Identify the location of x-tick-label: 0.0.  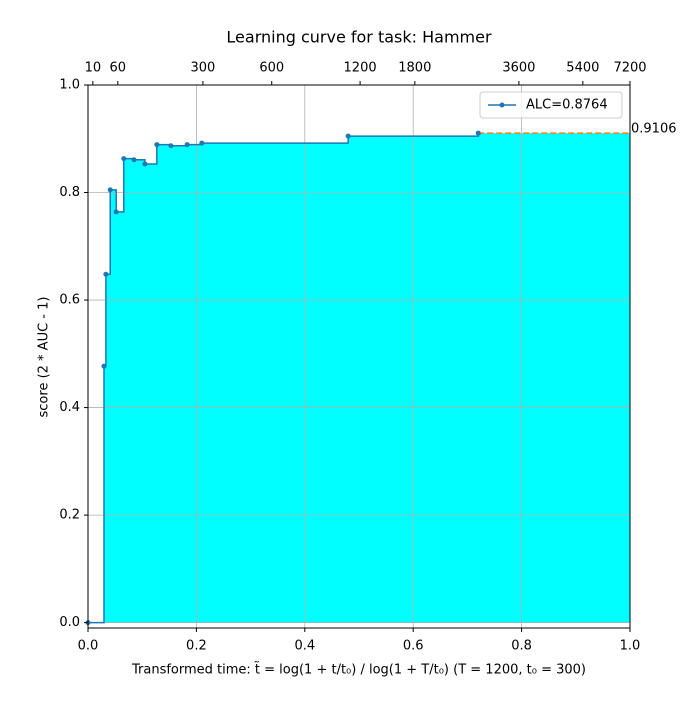
(88, 646).